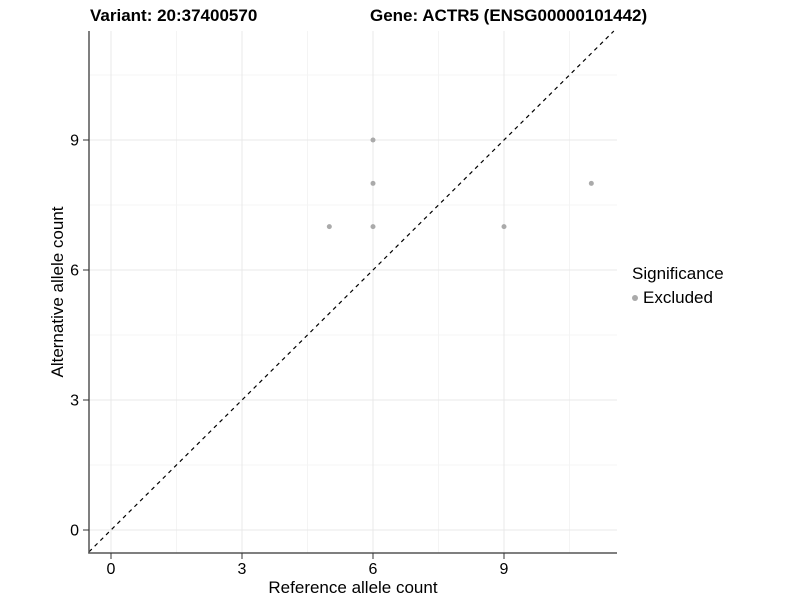 The height and width of the screenshot is (600, 800). Describe the element at coordinates (74, 401) in the screenshot. I see `y-tick-label: 3` at that location.